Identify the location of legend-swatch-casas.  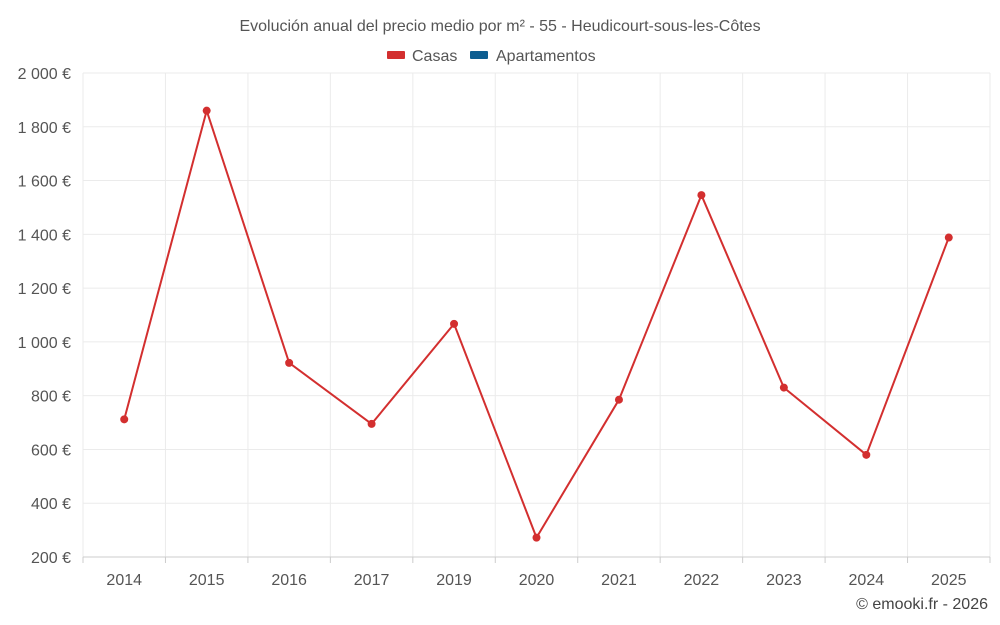
(396, 55).